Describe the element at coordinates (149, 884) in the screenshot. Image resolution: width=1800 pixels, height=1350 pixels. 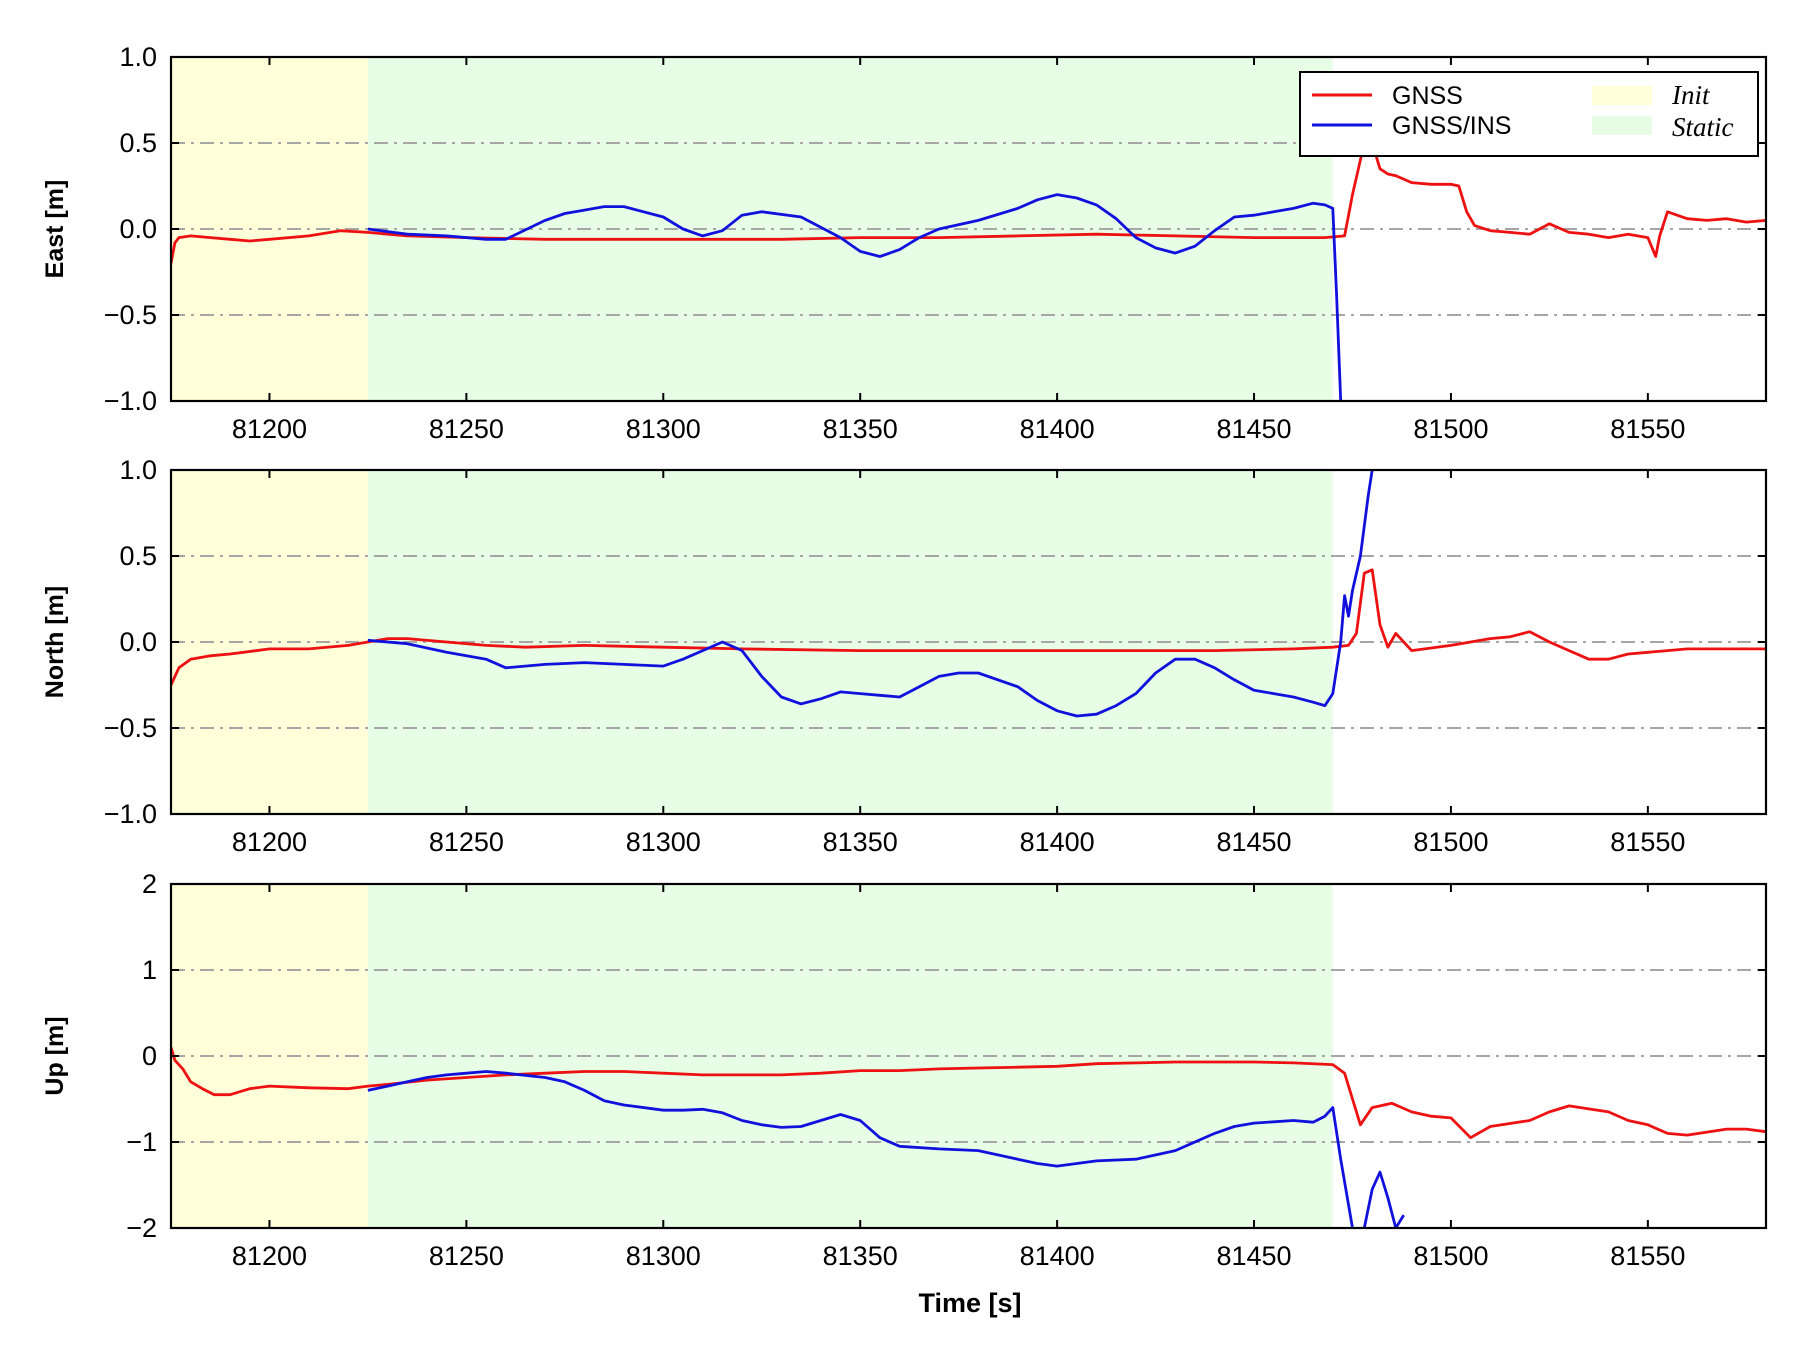
I see `y-tick-label: 2` at that location.